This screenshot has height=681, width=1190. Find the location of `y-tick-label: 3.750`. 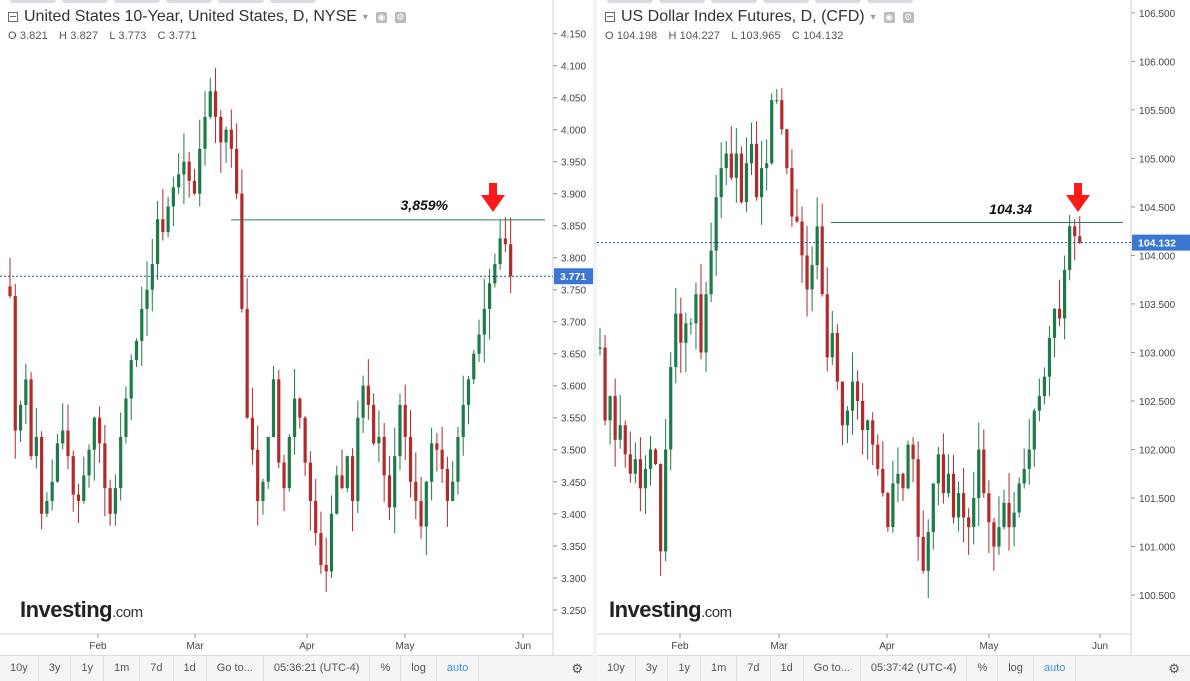

y-tick-label: 3.750 is located at coordinates (573, 291).